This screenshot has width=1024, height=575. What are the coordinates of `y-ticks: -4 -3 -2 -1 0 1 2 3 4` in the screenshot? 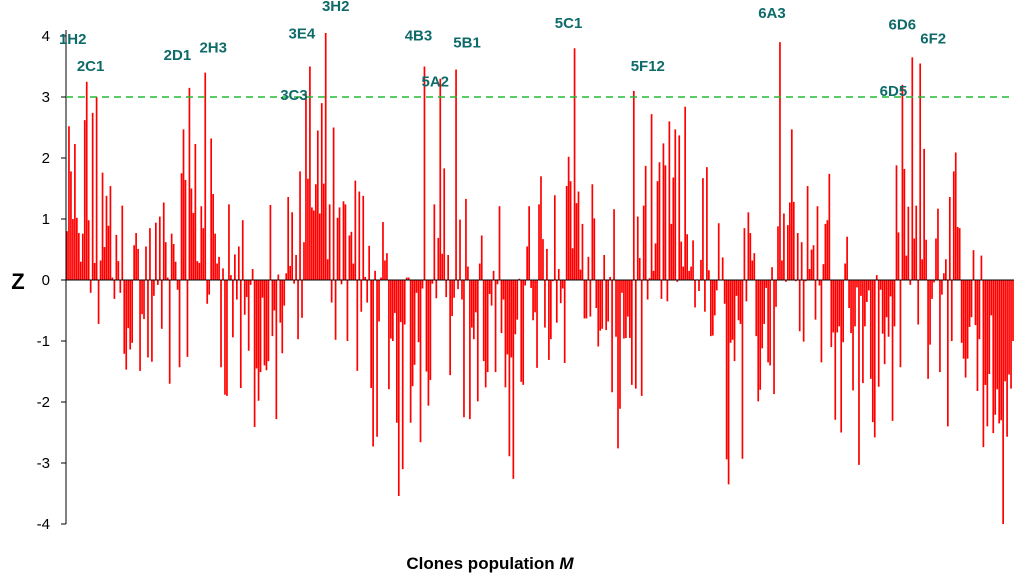 It's located at (51, 280).